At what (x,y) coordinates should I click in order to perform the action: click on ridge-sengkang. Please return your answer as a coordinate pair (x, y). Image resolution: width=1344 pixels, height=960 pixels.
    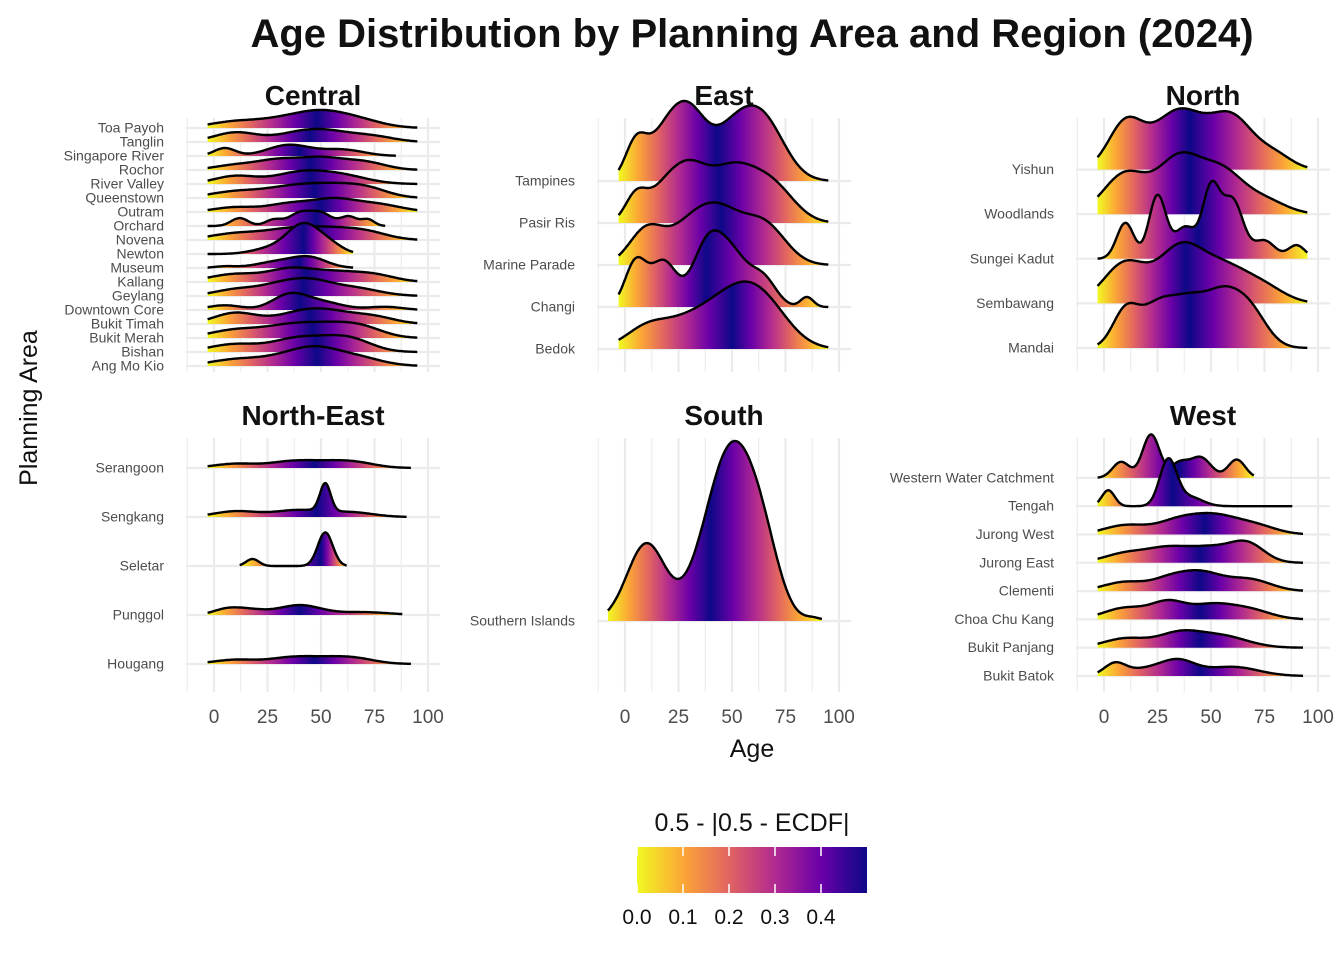
    Looking at the image, I should click on (307, 499).